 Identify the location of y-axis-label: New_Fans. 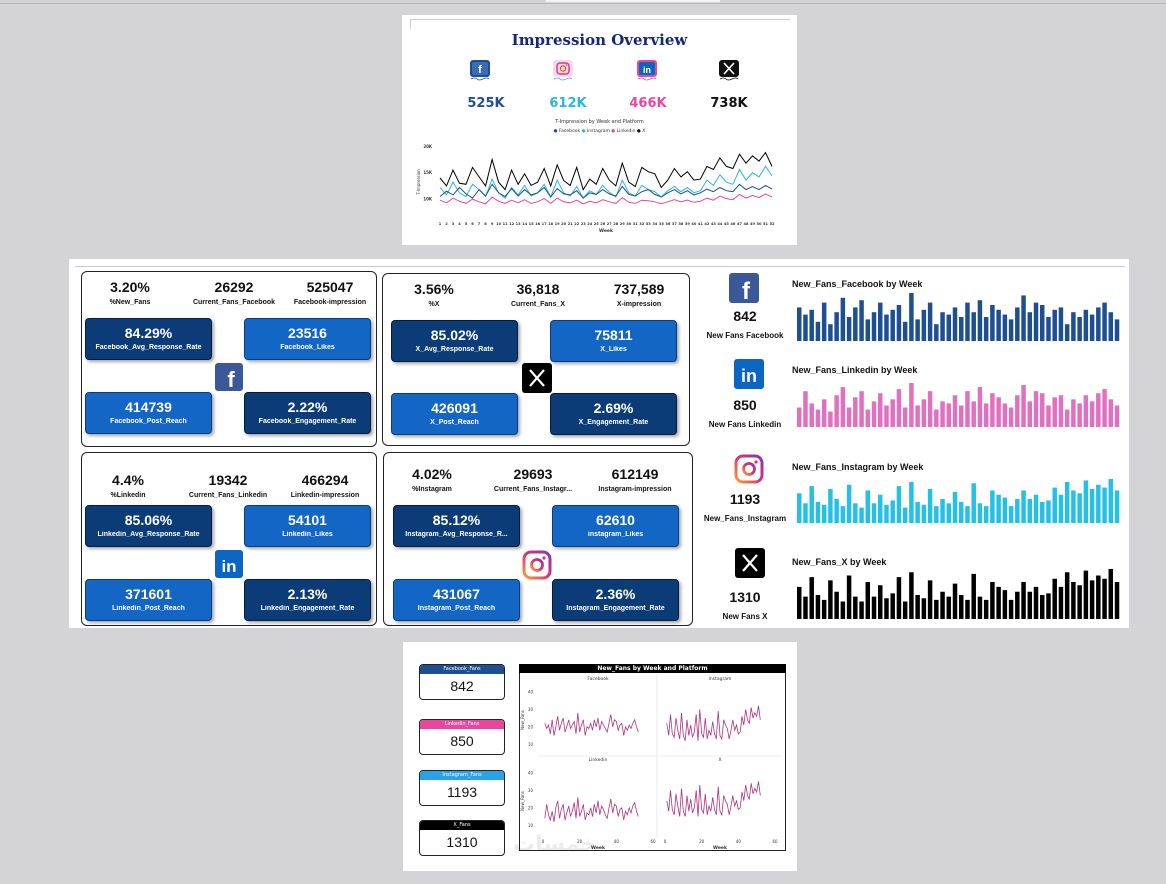
(522, 801).